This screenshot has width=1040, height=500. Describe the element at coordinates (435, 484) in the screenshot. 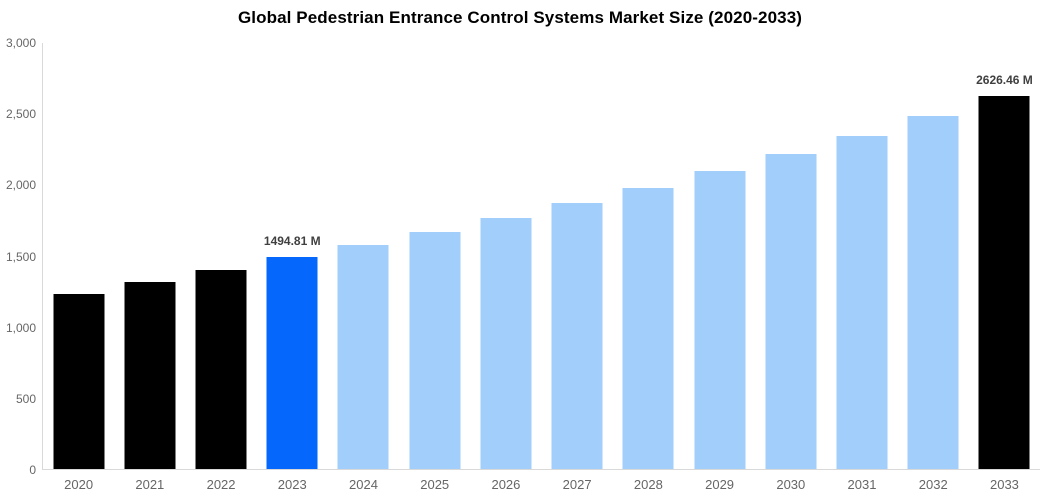

I see `x-axis-label-2025: 2025` at that location.